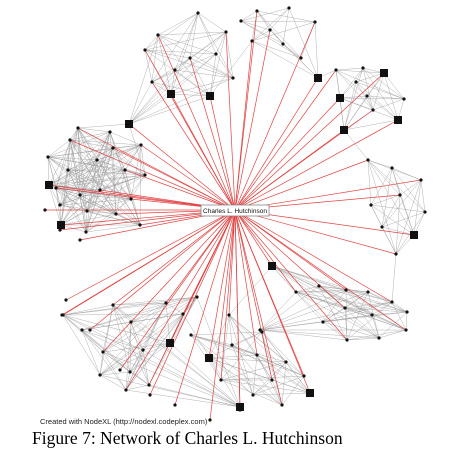 The height and width of the screenshot is (458, 453). What do you see at coordinates (394, 278) in the screenshot?
I see `bridge-edge` at bounding box center [394, 278].